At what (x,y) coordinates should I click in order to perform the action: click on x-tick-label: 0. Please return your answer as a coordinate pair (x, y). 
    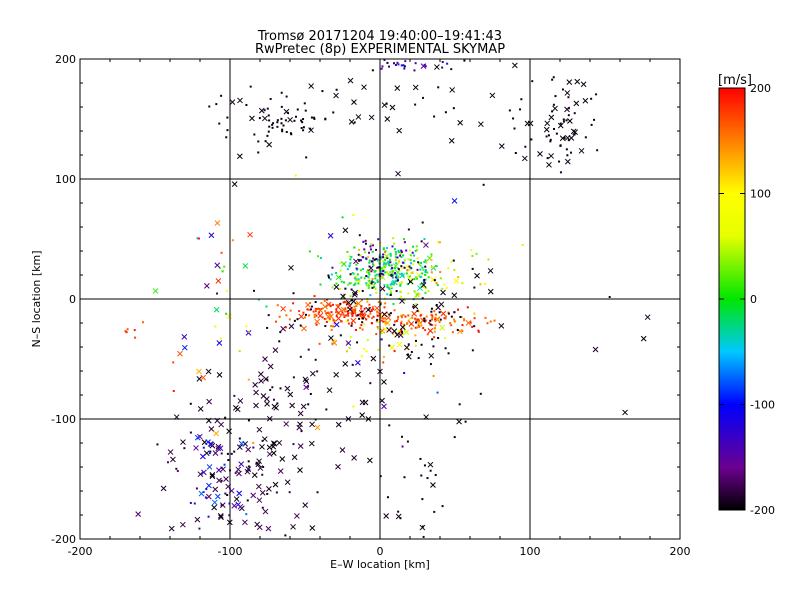
    Looking at the image, I should click on (380, 551).